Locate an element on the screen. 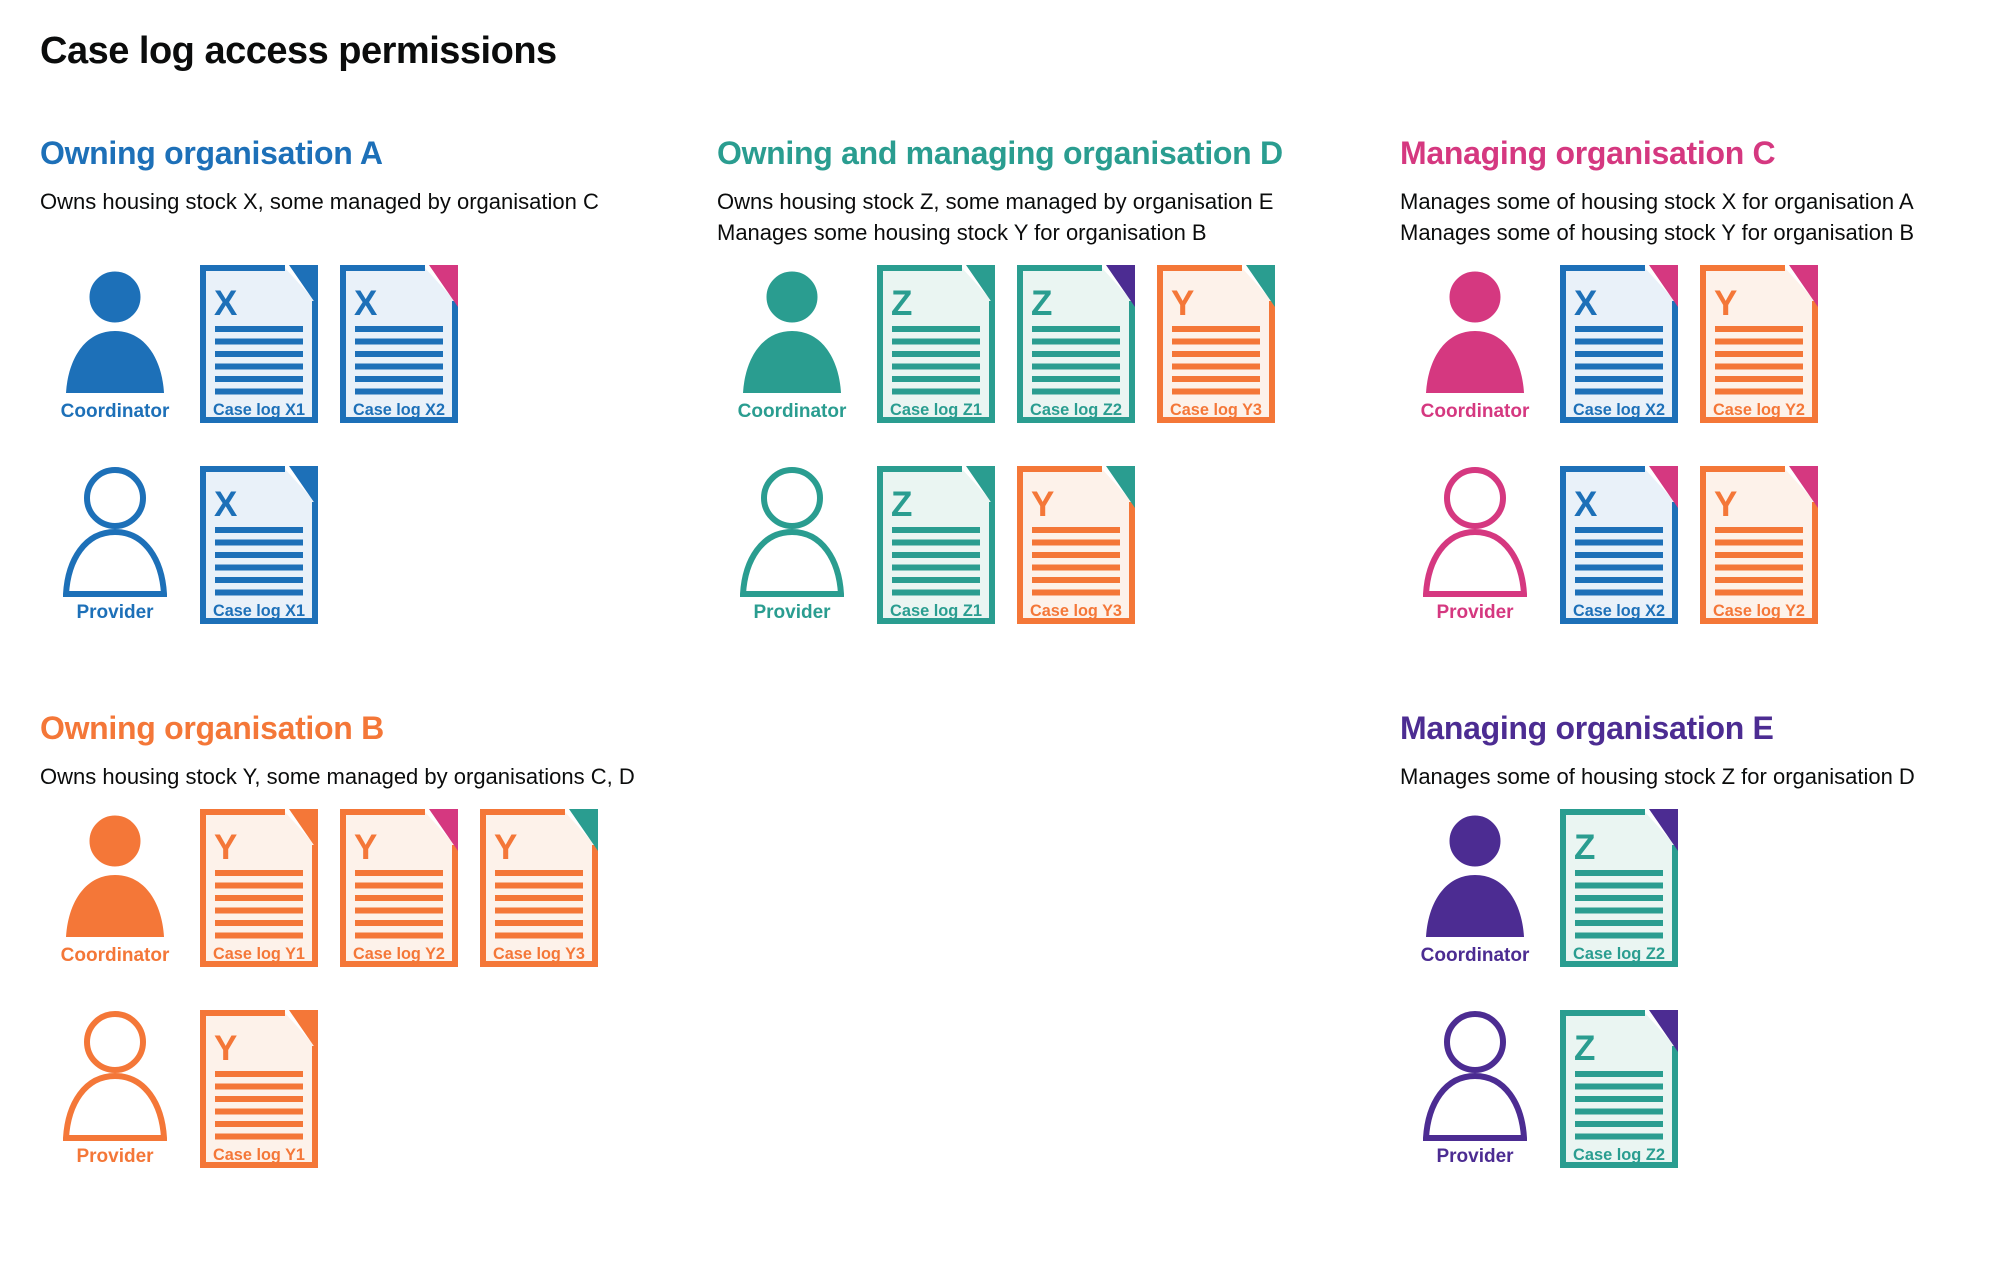  org-heading-org-e: Managing organisation E is located at coordinates (1587, 728).